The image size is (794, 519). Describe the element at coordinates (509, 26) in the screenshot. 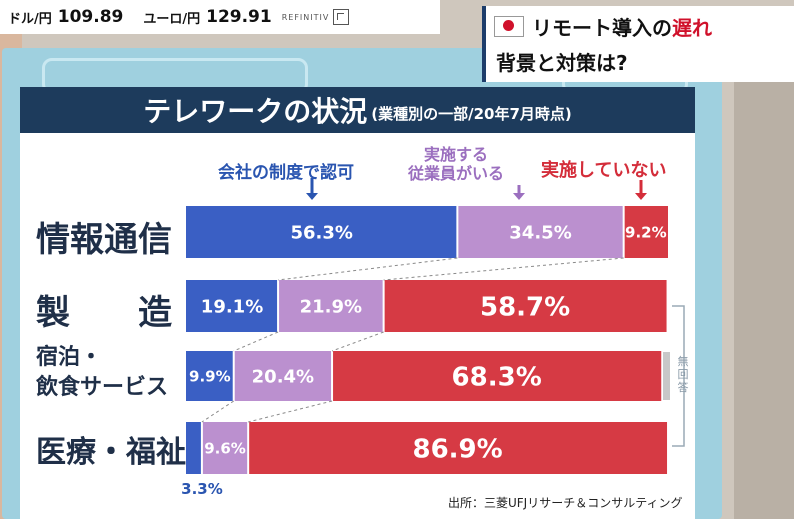

I see `japan-flag-icon` at that location.